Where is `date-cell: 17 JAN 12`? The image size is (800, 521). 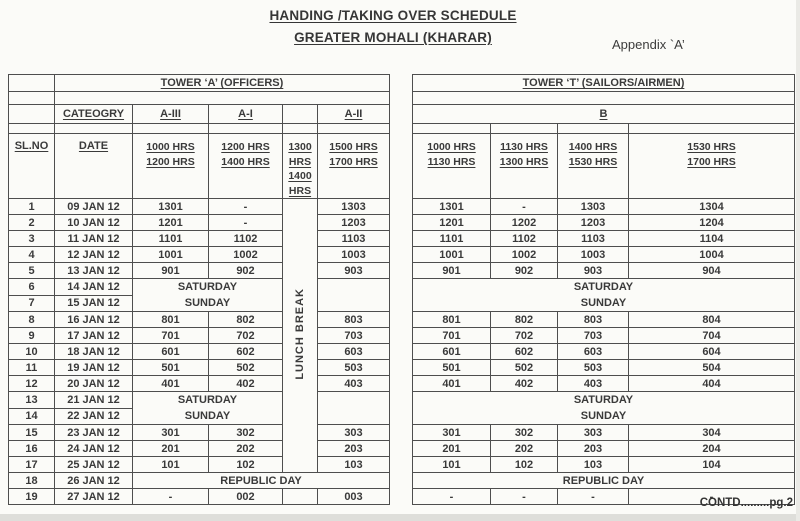 date-cell: 17 JAN 12 is located at coordinates (93, 335).